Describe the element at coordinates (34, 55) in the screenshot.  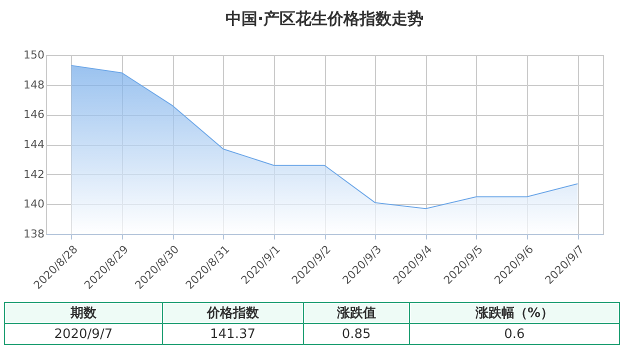
I see `y-tick-label: 150` at that location.